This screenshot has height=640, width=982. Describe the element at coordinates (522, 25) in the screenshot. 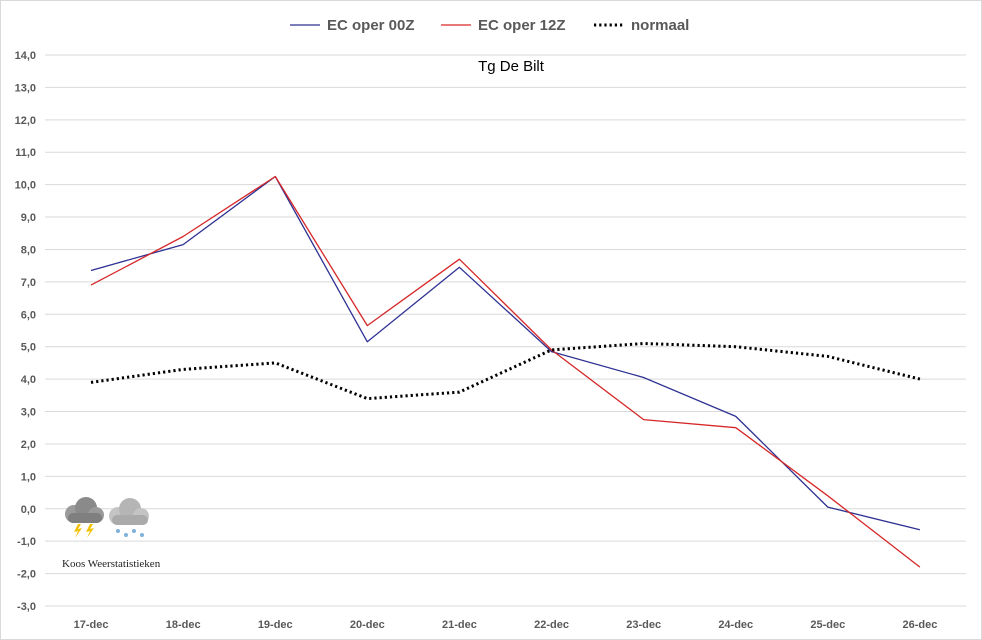

I see `legend-entry: EC oper 12Z` at that location.